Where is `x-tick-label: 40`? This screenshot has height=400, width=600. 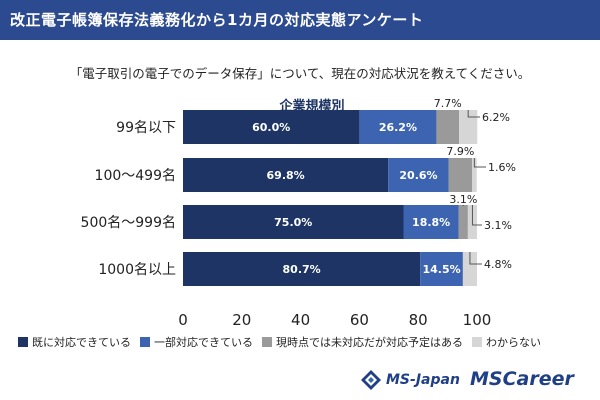 x-tick-label: 40 is located at coordinates (300, 320).